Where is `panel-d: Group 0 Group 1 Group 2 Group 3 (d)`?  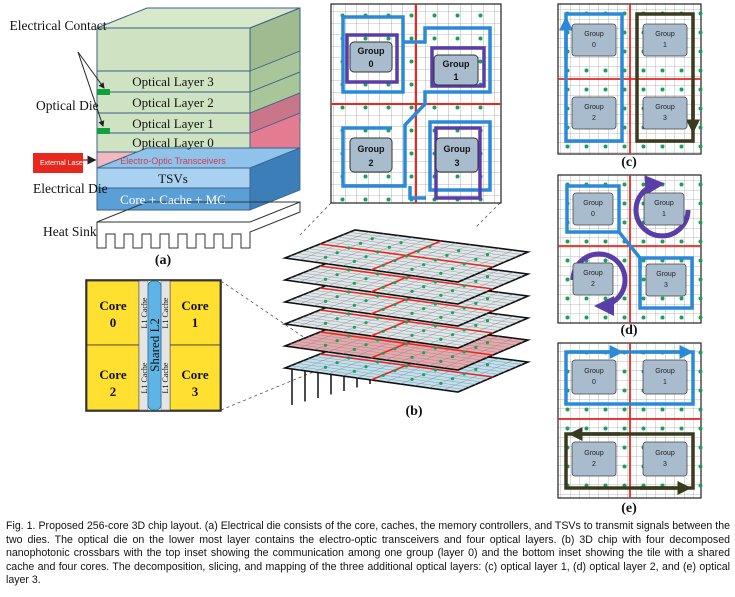
panel-d: Group 0 Group 1 Group 2 Group 3 (d) is located at coordinates (630, 256).